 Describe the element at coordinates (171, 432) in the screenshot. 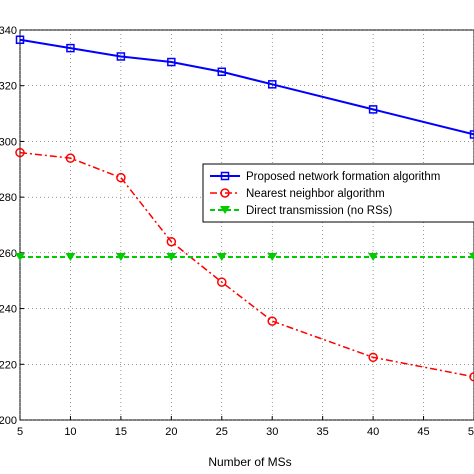

I see `x-tick-label: 20` at that location.